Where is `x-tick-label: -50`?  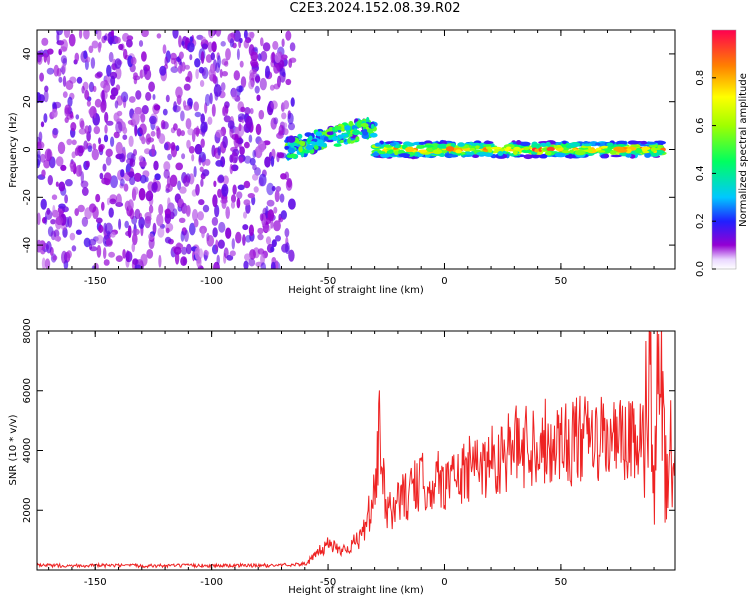
x-tick-label: -50 is located at coordinates (328, 582).